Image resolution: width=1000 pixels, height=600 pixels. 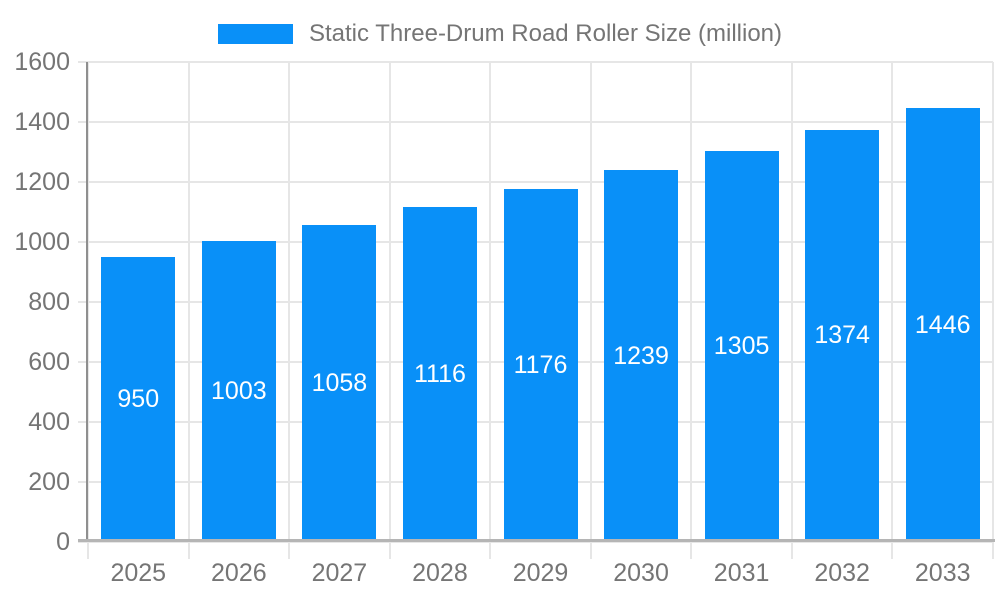 I want to click on bar-2026: 1003, so click(x=238, y=391).